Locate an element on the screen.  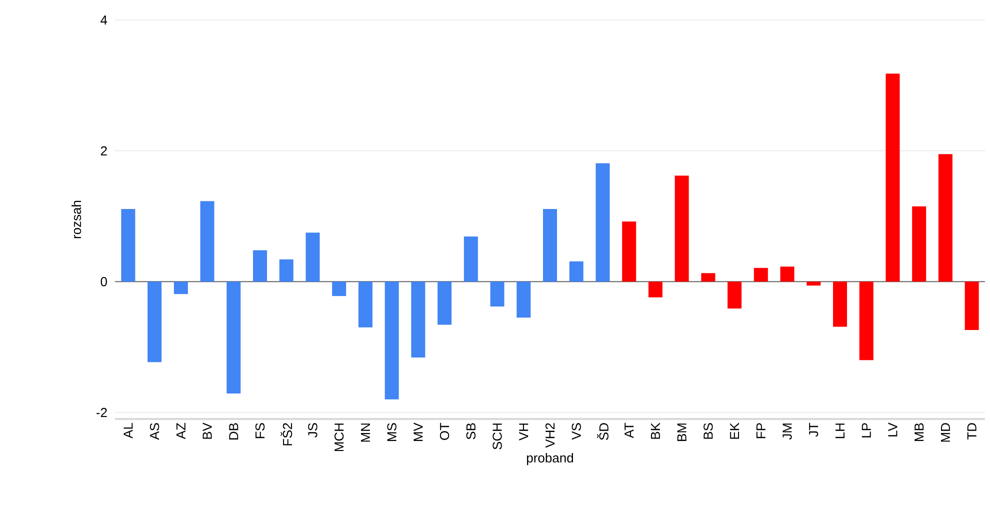
x-tick-label: BS is located at coordinates (708, 431).